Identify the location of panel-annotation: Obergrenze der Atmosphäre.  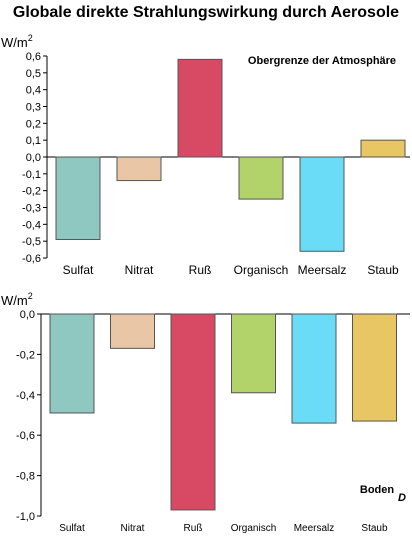
(322, 61).